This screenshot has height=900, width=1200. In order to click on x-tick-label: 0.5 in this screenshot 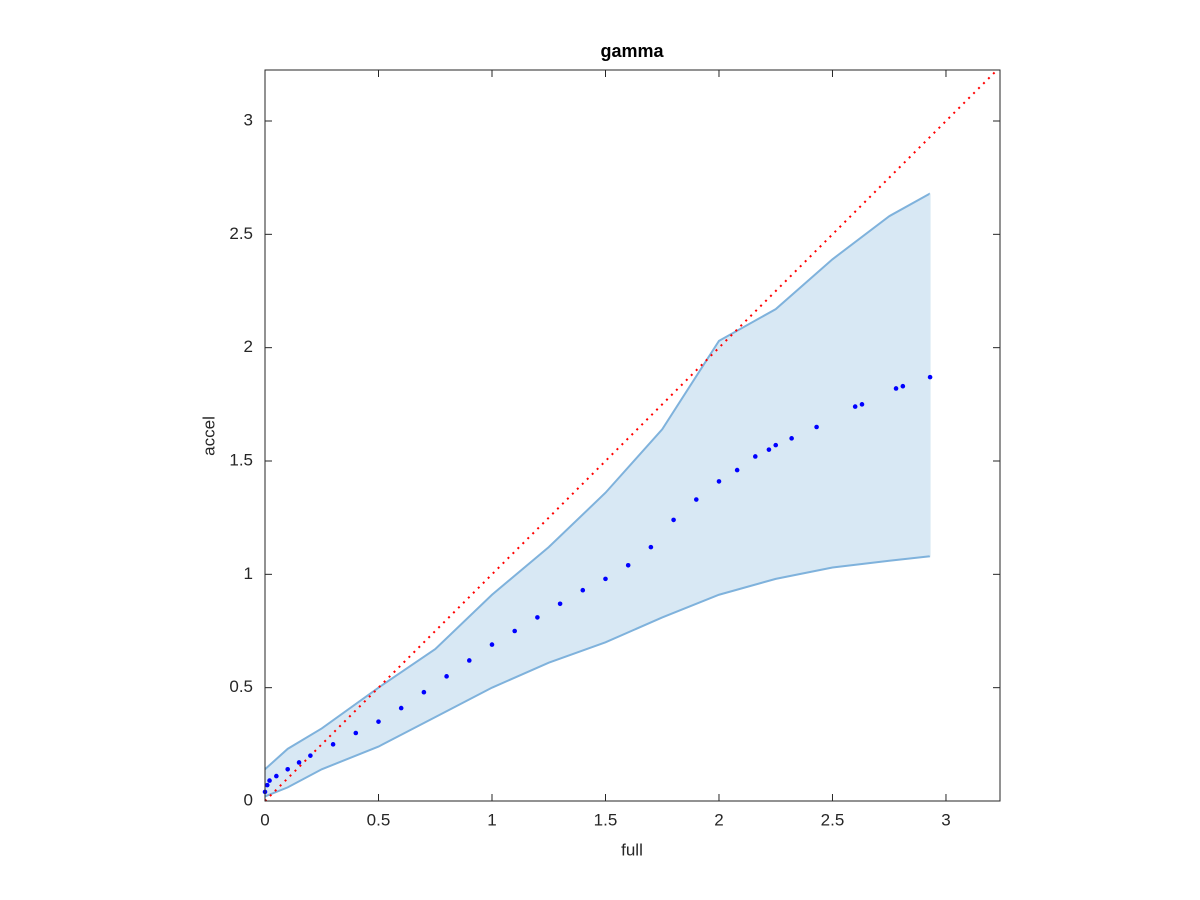, I will do `click(379, 819)`.